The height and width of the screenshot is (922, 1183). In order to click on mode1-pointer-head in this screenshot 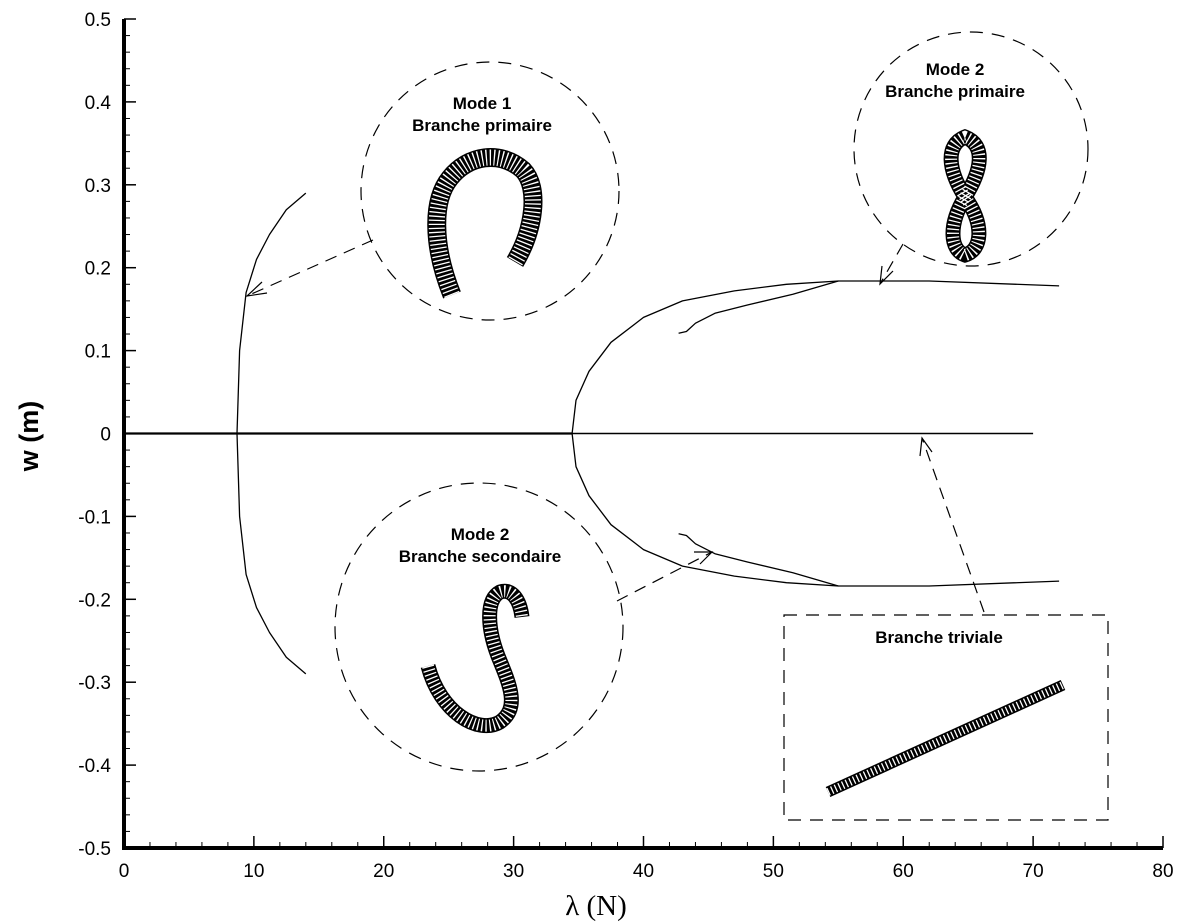, I will do `click(256, 289)`.